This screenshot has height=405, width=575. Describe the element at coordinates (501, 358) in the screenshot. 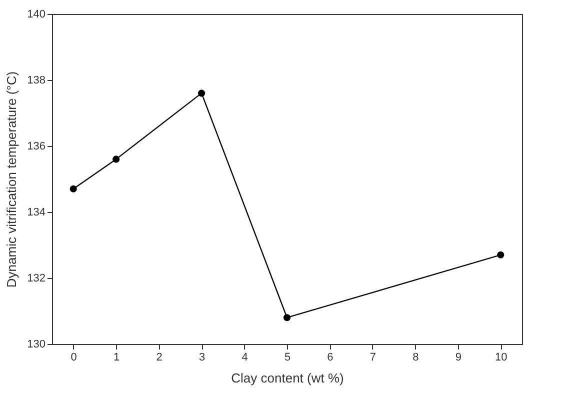

I see `x-tick-label: 10` at that location.